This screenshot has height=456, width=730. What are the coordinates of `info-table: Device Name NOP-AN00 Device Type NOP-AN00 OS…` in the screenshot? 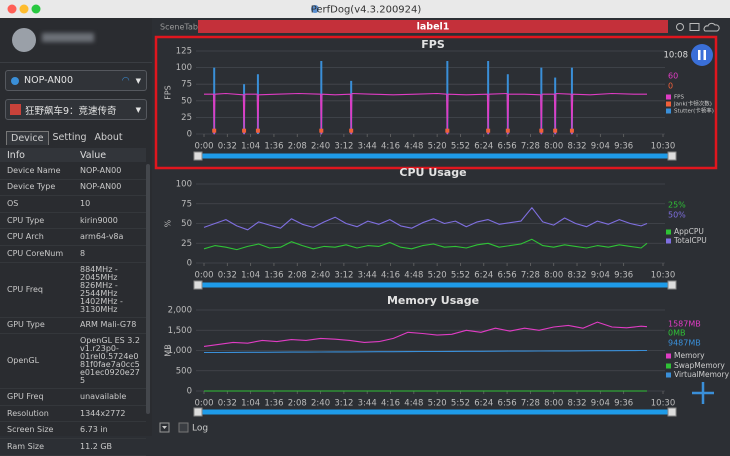 It's located at (73, 309).